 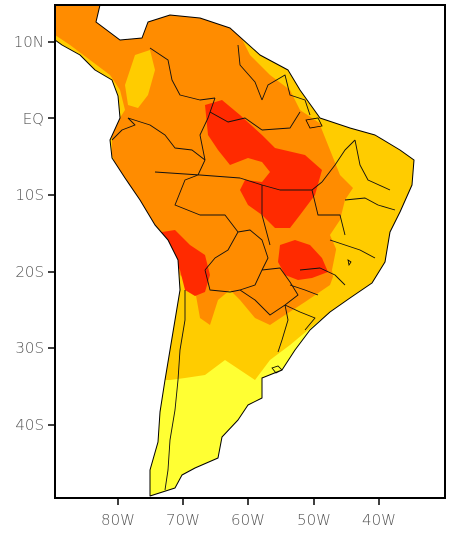 What do you see at coordinates (34, 233) in the screenshot?
I see `latitude-axis: 10N EQ 10S 20S 30S 40S` at bounding box center [34, 233].